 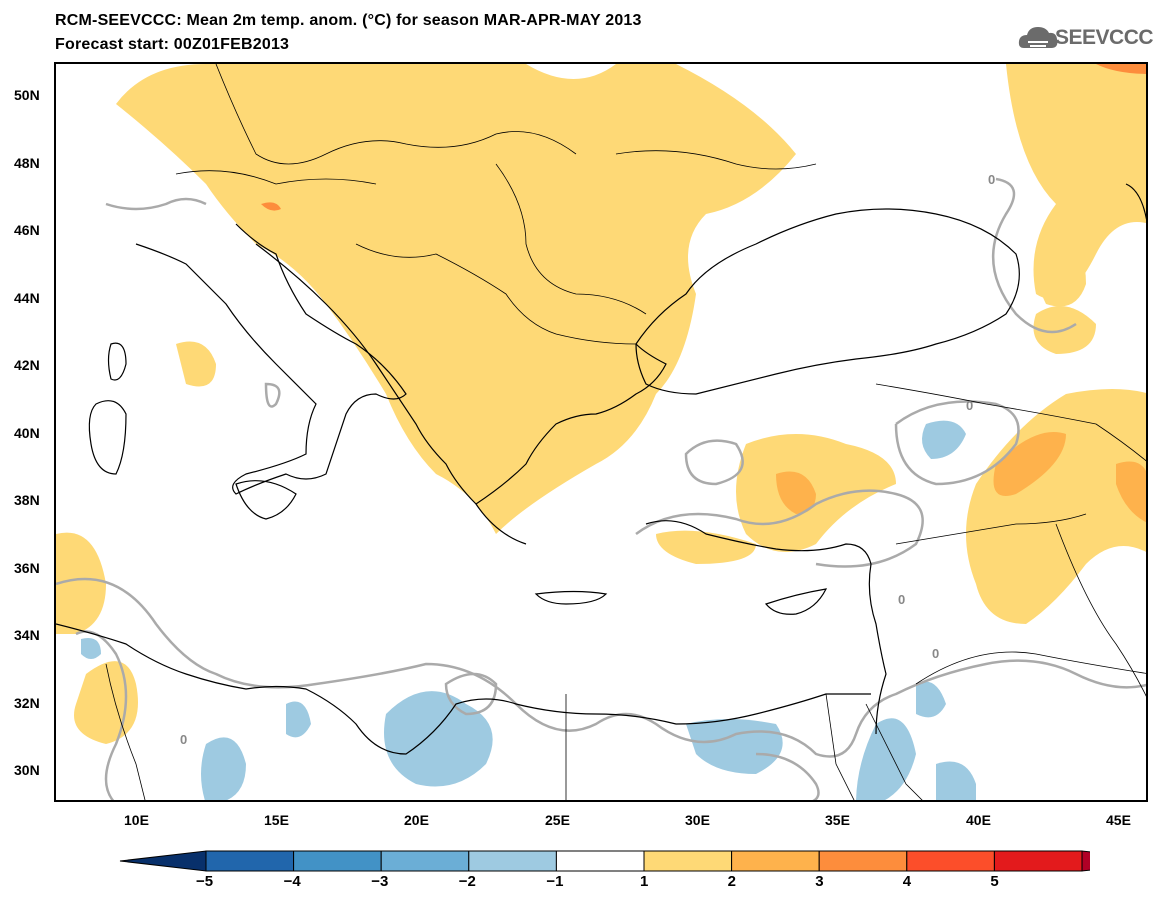 I want to click on coastline-caspian, so click(x=1135, y=202).